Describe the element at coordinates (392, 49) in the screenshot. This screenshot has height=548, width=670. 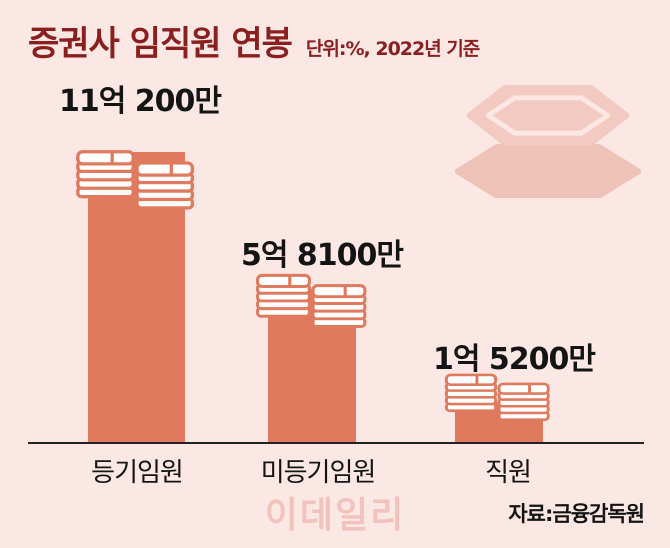
I see `chart-subtitle: 단위:%, 2022년 기준` at that location.